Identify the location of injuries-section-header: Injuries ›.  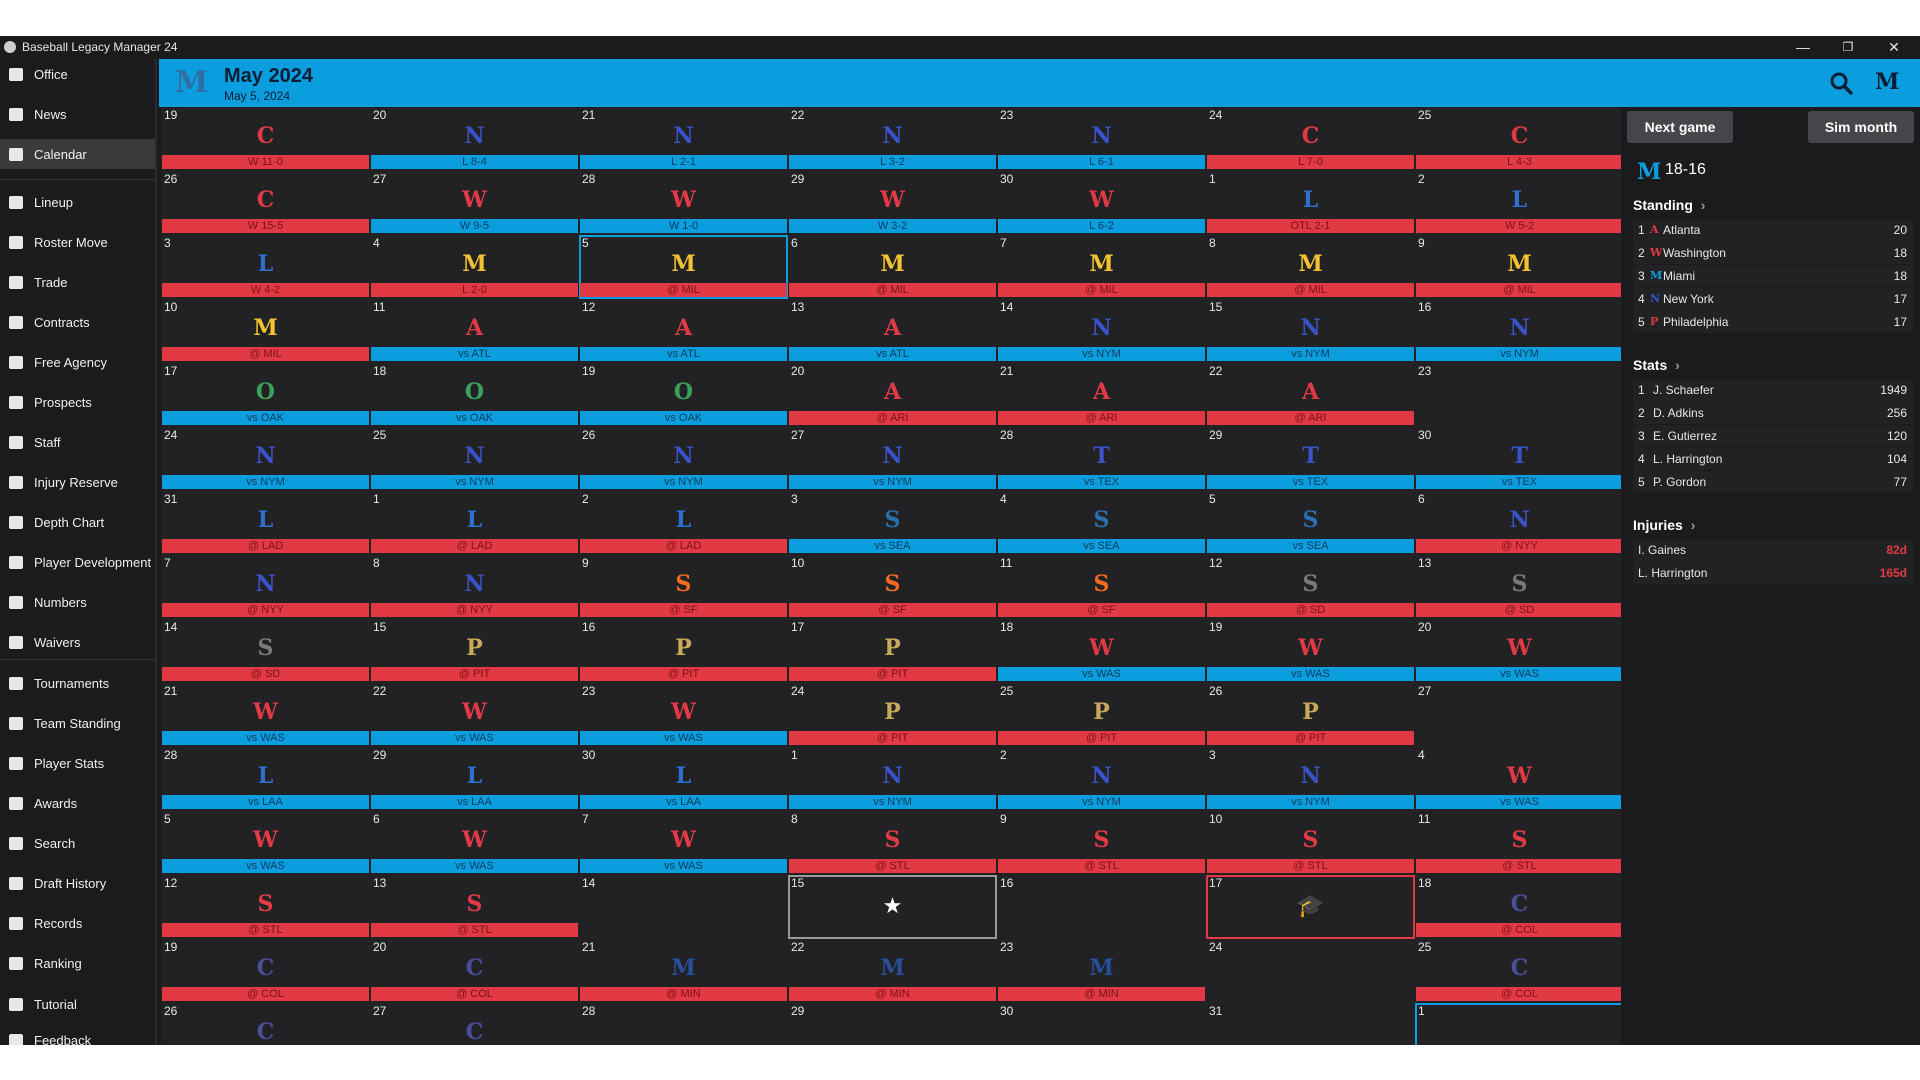
(1664, 525).